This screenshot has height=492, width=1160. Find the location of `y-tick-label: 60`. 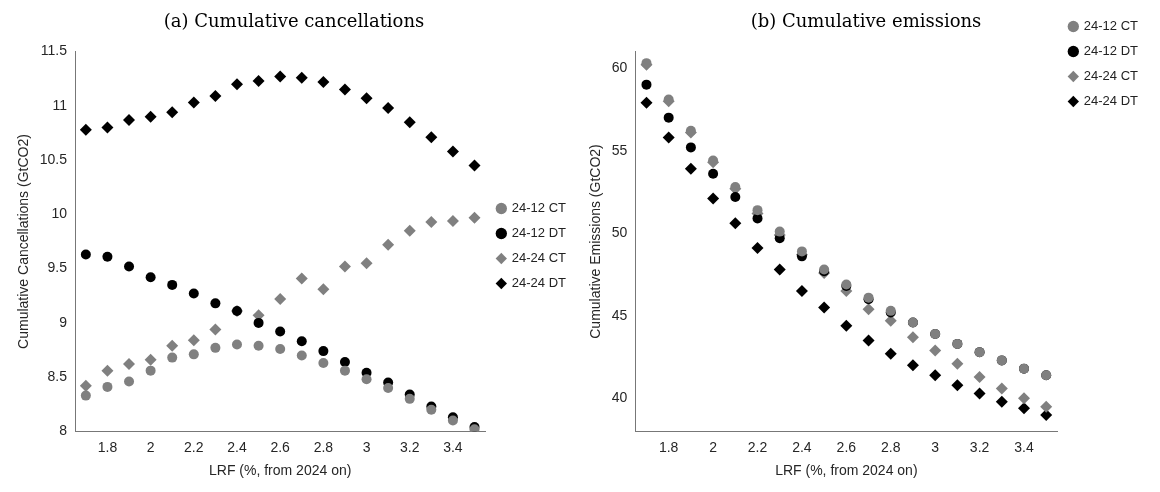

y-tick-label: 60 is located at coordinates (619, 66).